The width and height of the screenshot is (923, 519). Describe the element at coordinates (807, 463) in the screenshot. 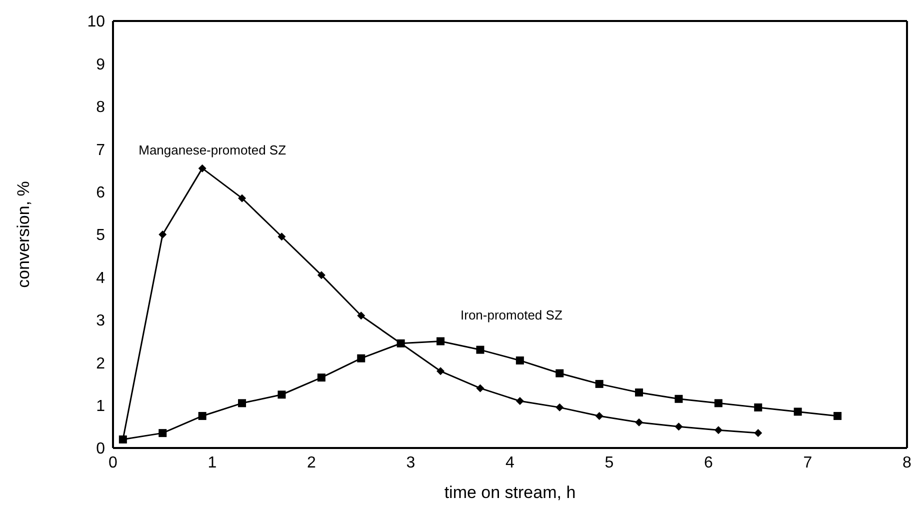

I see `x-tick-label: 7` at that location.